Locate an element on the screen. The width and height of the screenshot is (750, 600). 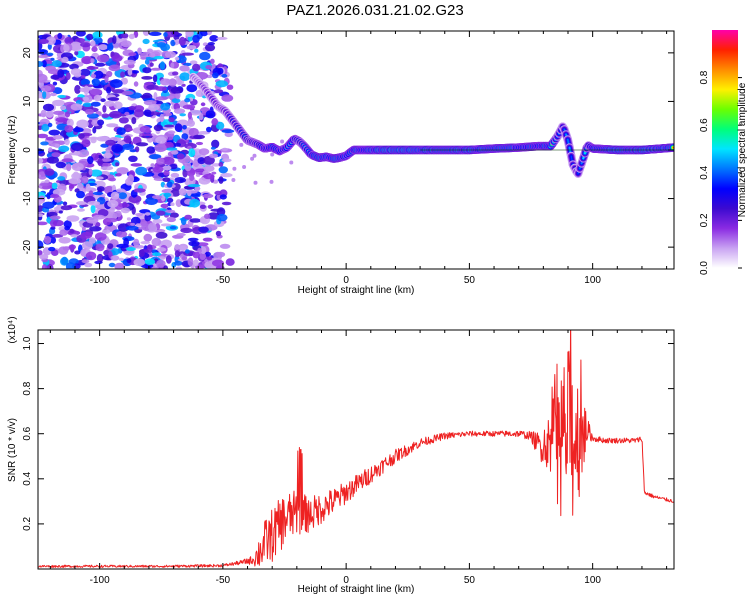
y-tick-label: 10 is located at coordinates (27, 101).